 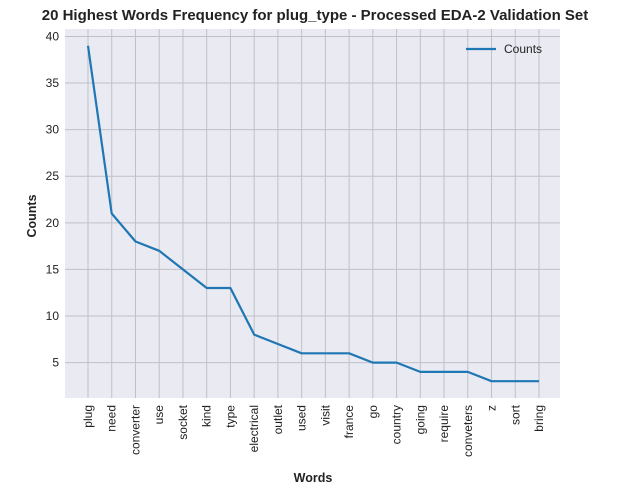 What do you see at coordinates (325, 414) in the screenshot?
I see `x-tick-label-visit: visit` at bounding box center [325, 414].